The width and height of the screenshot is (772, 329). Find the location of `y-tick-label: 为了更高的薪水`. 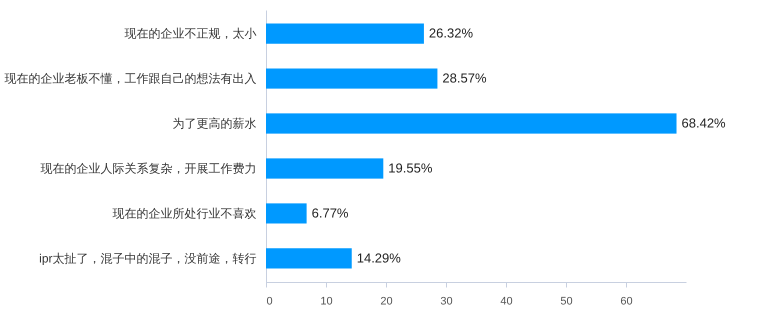

y-tick-label: 为了更高的薪水 is located at coordinates (214, 123).